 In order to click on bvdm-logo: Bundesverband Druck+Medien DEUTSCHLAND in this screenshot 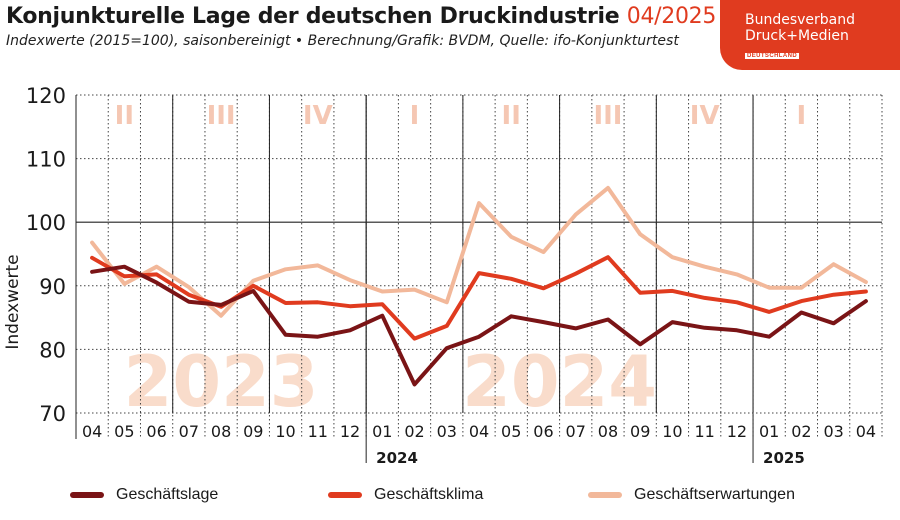, I will do `click(810, 35)`.